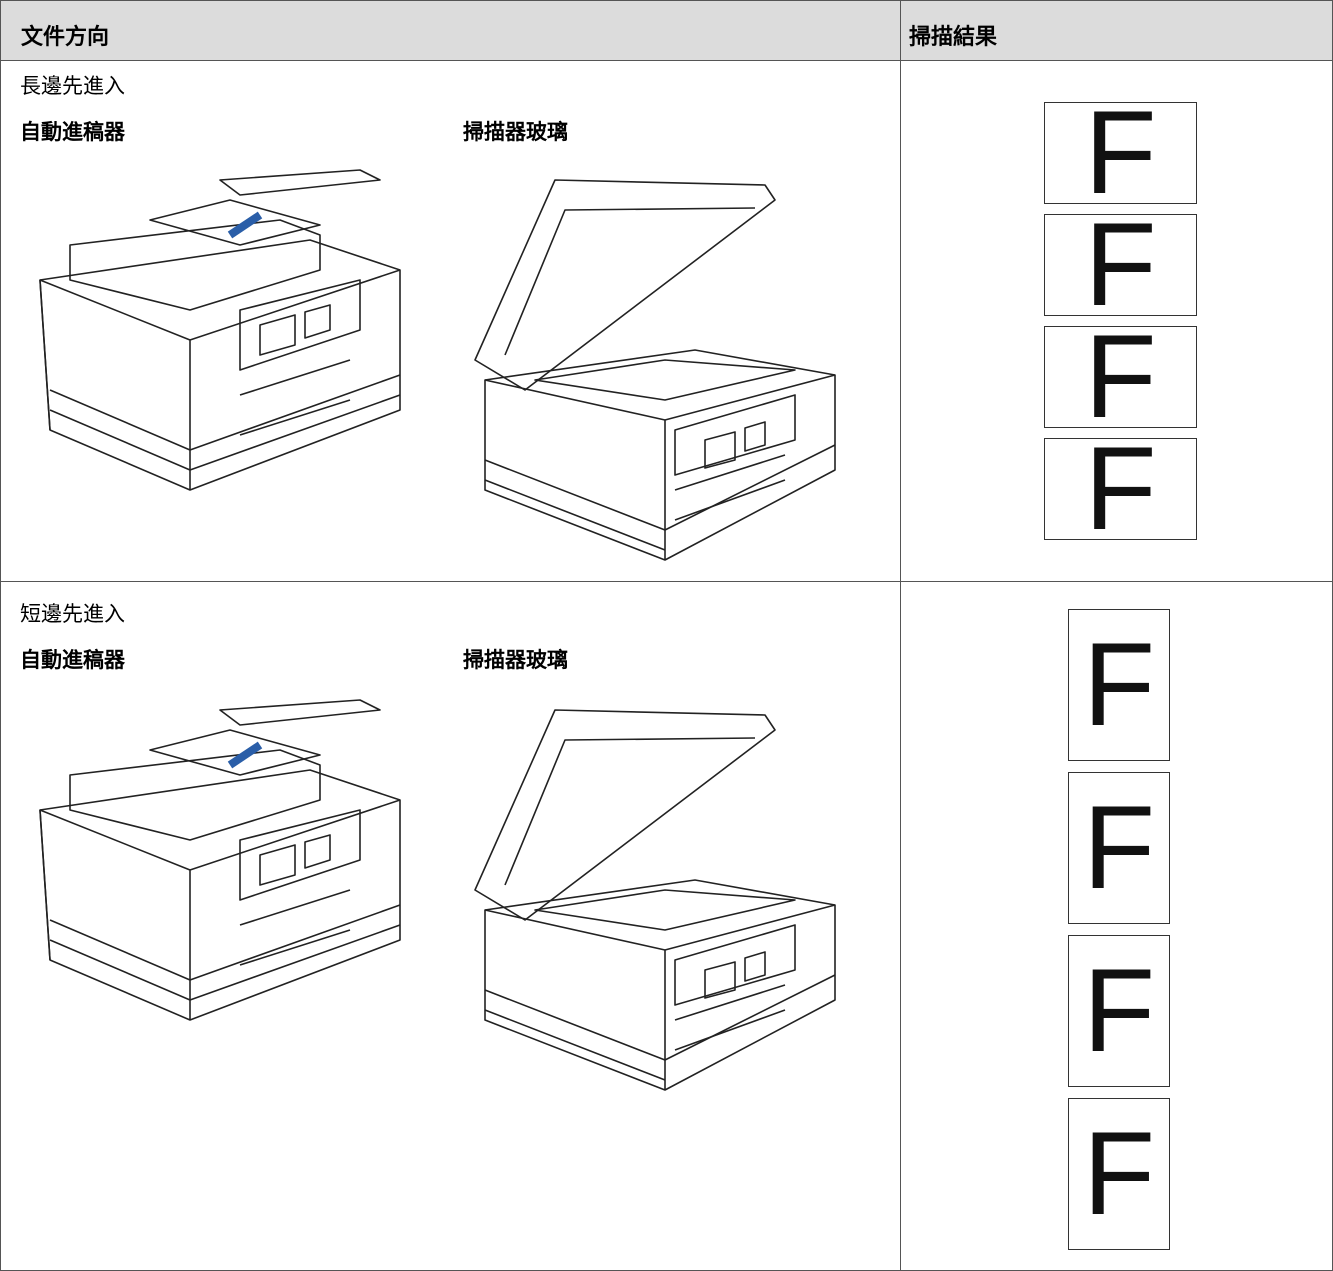 This screenshot has width=1333, height=1271. Describe the element at coordinates (450, 30) in the screenshot. I see `header-cell: 文件方向` at that location.